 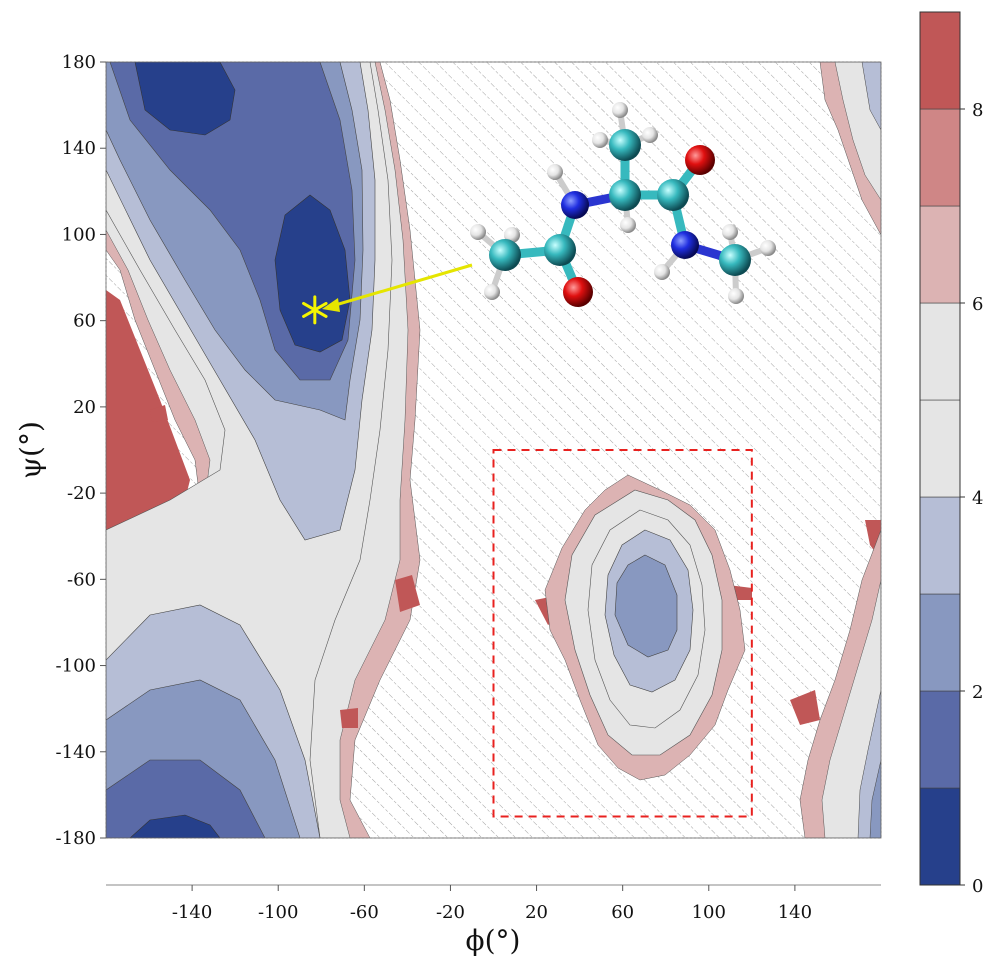 I want to click on x-tick-label: 20, so click(x=536, y=912).